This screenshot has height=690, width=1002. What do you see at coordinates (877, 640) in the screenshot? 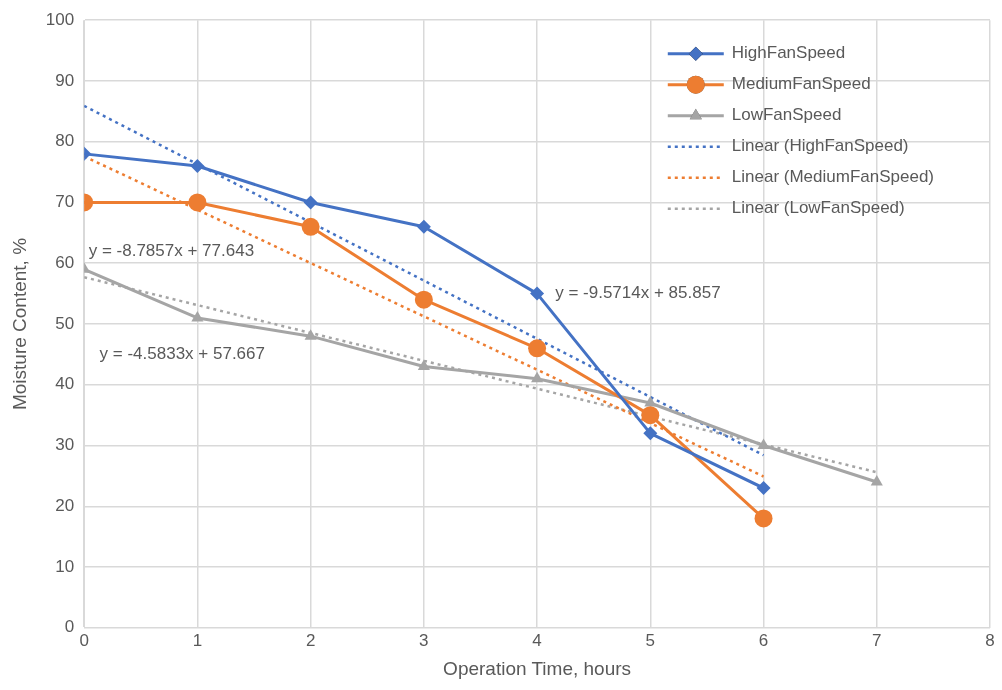
I see `x-tick-label: 7` at bounding box center [877, 640].